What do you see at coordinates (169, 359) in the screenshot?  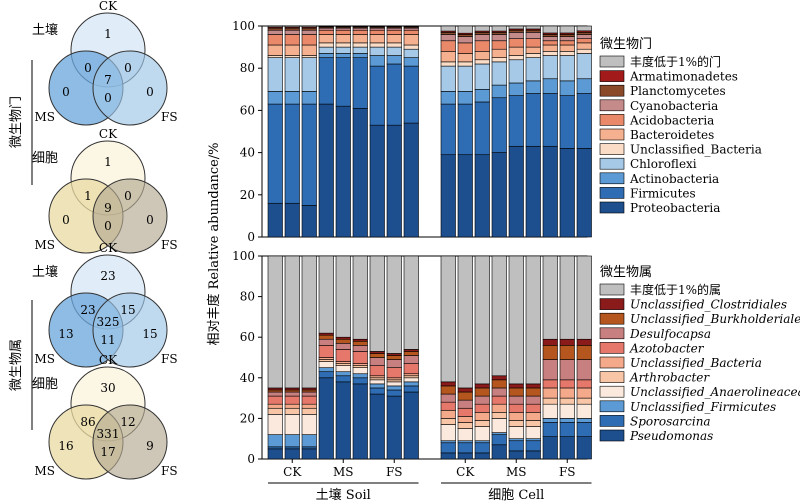 I see `venn-label-fs: FS` at bounding box center [169, 359].